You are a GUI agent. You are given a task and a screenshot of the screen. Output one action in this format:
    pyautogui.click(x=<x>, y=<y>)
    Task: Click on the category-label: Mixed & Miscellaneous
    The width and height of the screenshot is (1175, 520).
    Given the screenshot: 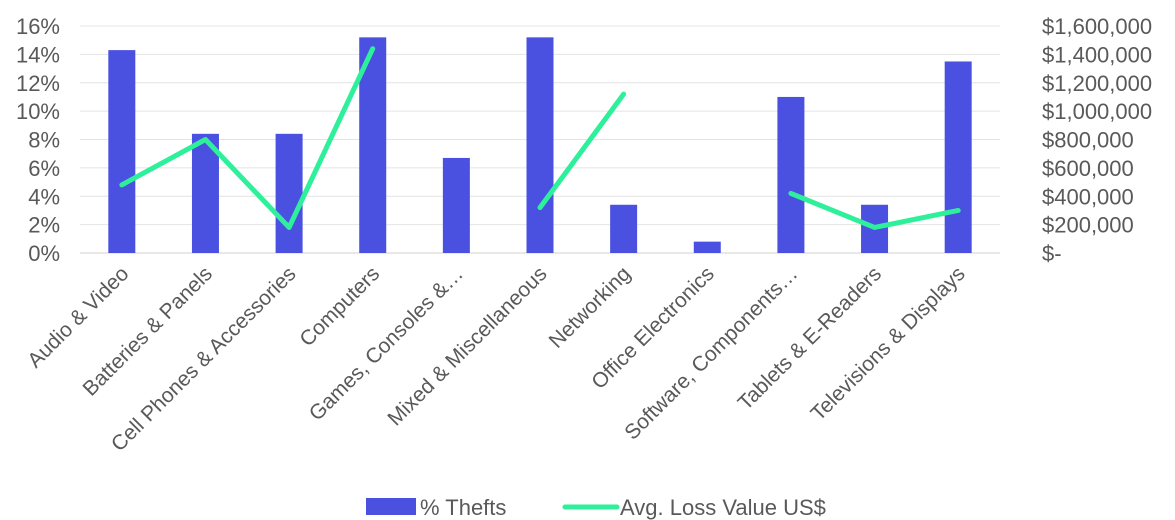 What is the action you would take?
    pyautogui.click(x=467, y=346)
    